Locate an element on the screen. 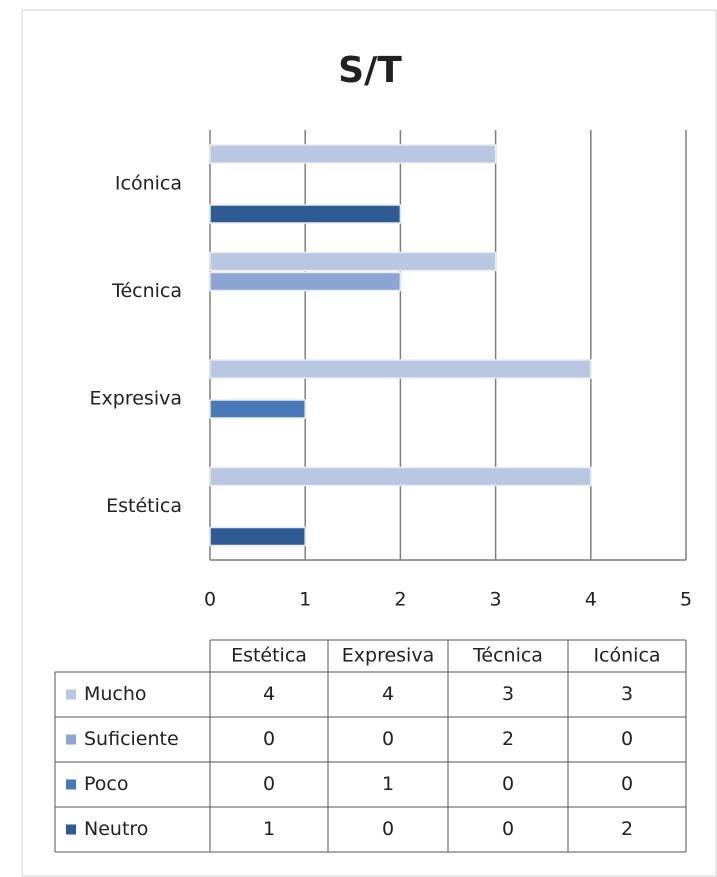  y-tick-label: Estética is located at coordinates (144, 506).